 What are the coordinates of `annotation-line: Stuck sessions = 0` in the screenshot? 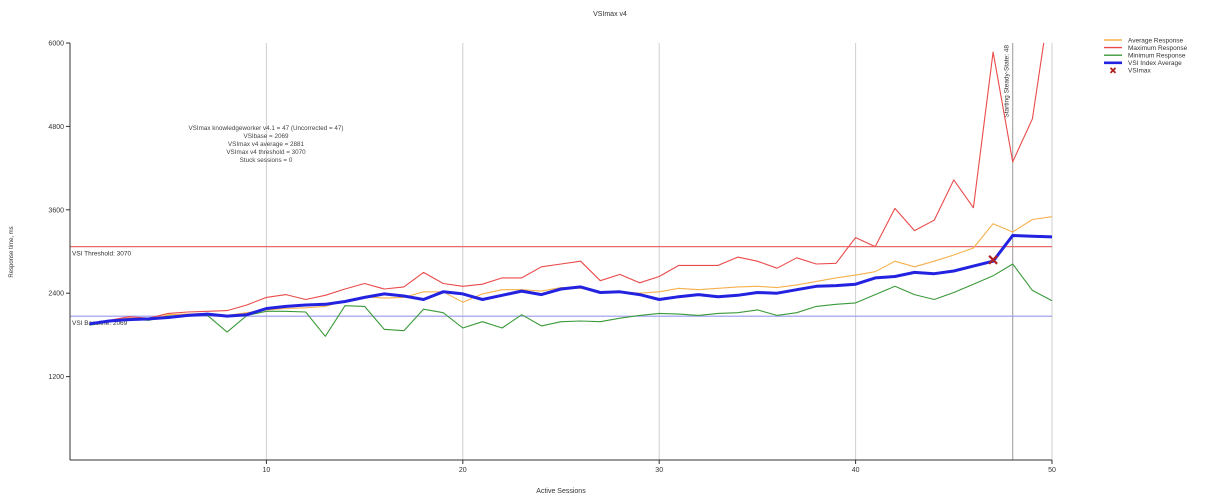 It's located at (266, 160).